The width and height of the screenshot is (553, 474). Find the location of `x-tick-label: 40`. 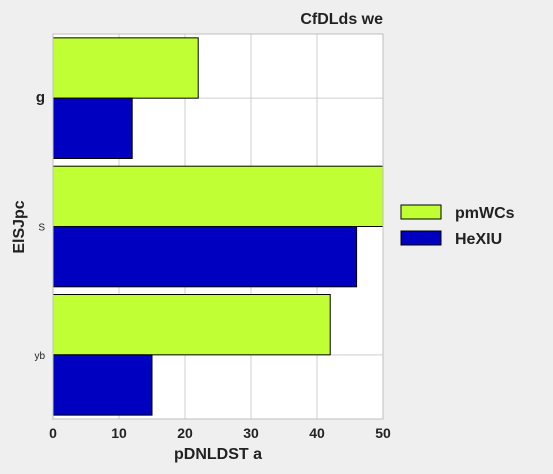

x-tick-label: 40 is located at coordinates (317, 433).